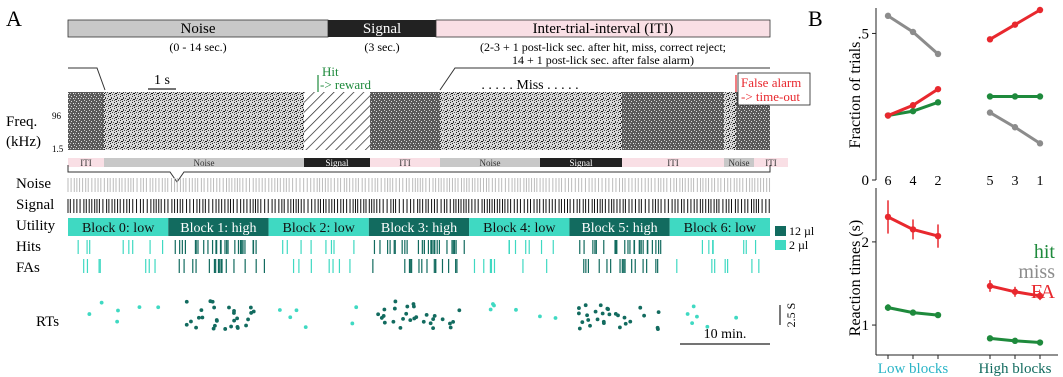 The width and height of the screenshot is (1063, 377). Describe the element at coordinates (197, 47) in the screenshot. I see `noise-phase-duration: (0 - 14 sec.)` at that location.